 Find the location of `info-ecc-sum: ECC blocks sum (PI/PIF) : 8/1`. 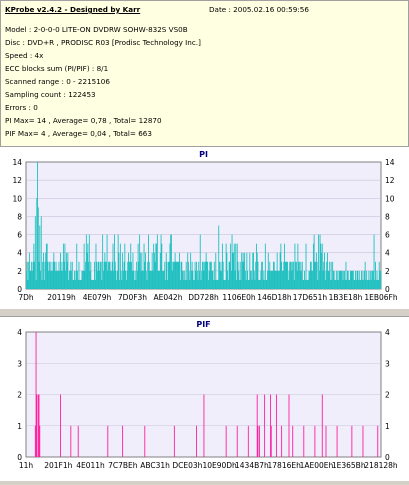

info-ecc-sum: ECC blocks sum (PI/PIF) : 8/1 is located at coordinates (57, 68).